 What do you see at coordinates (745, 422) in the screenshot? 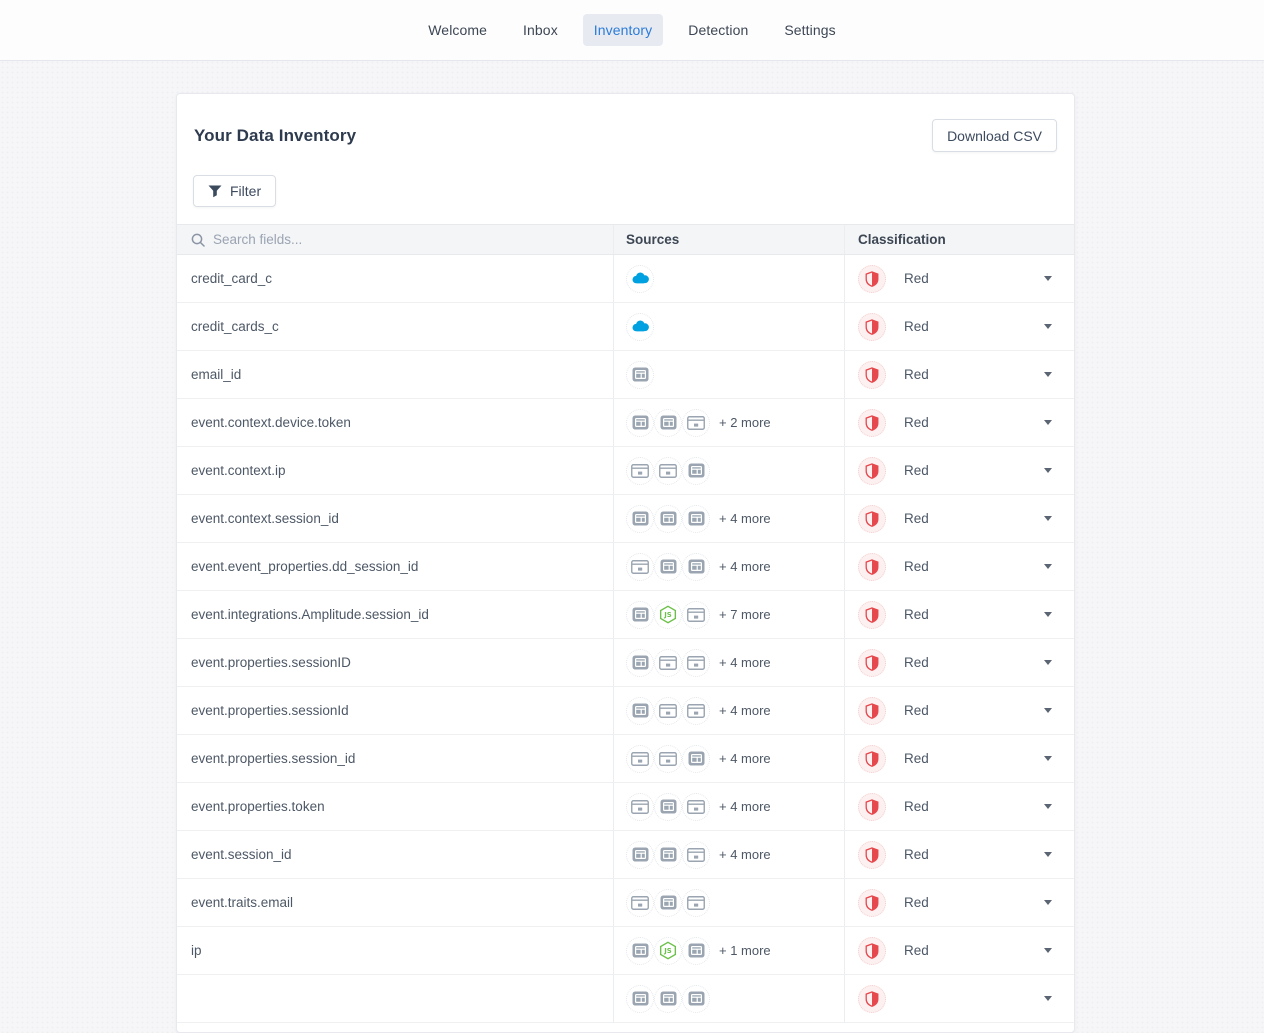
I see `more-sources: + 2 more` at bounding box center [745, 422].